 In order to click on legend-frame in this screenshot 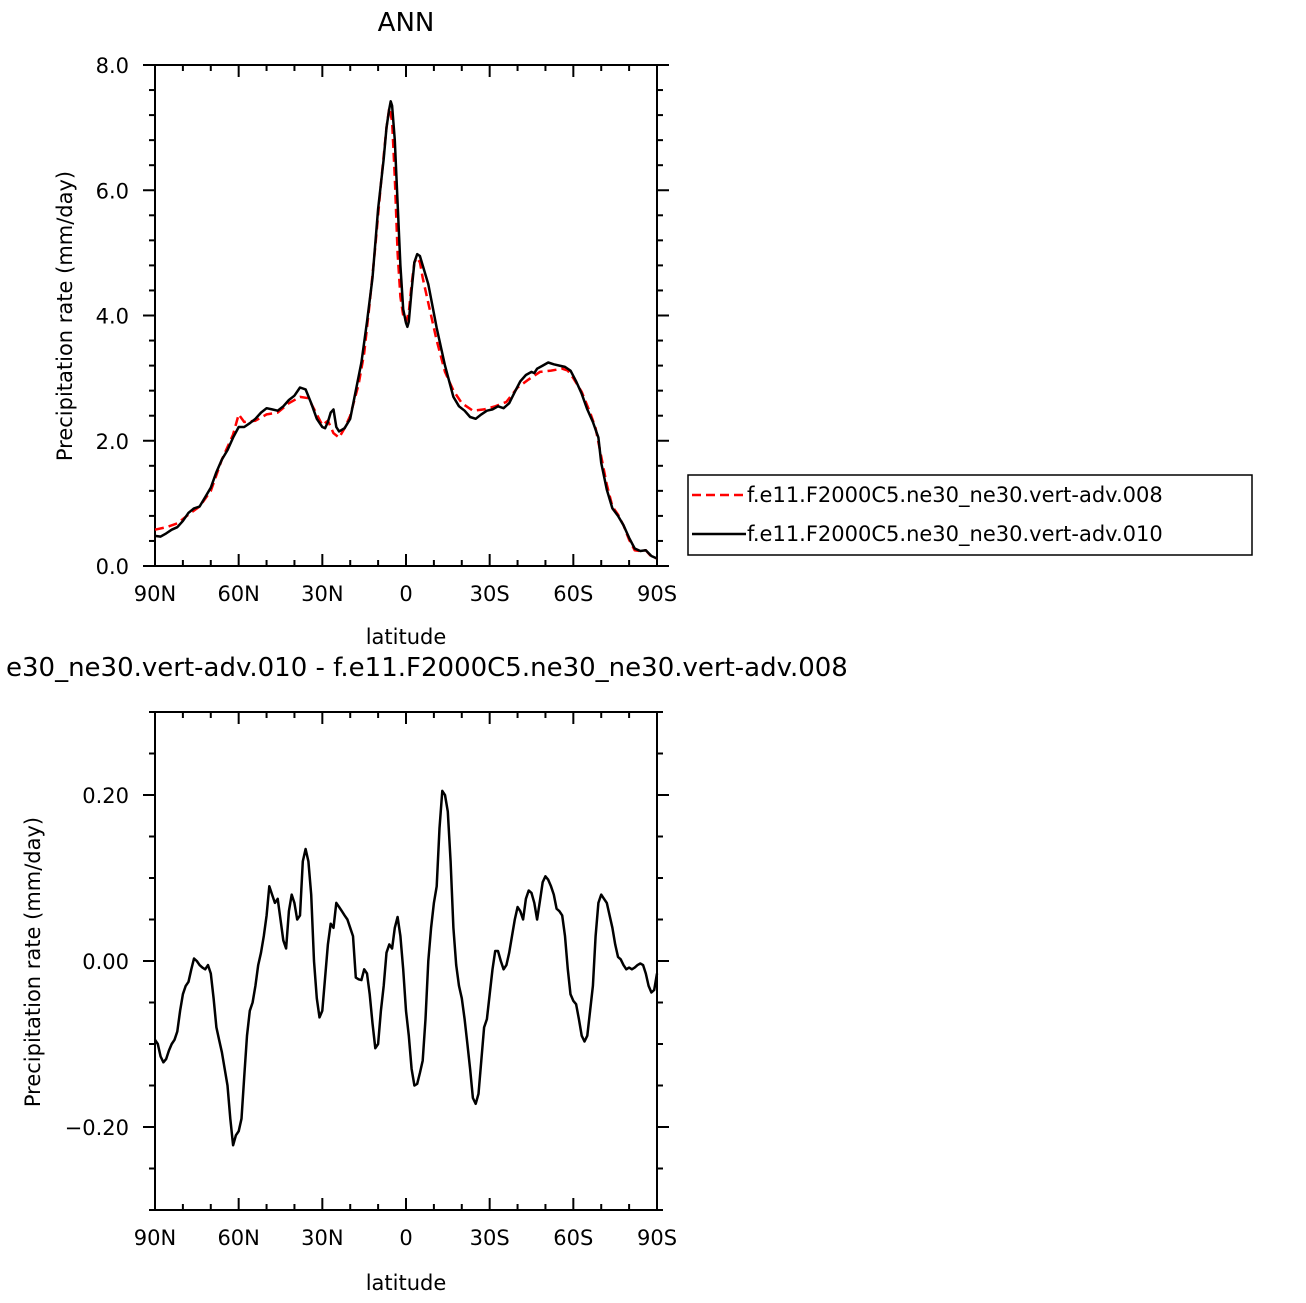, I will do `click(970, 515)`.